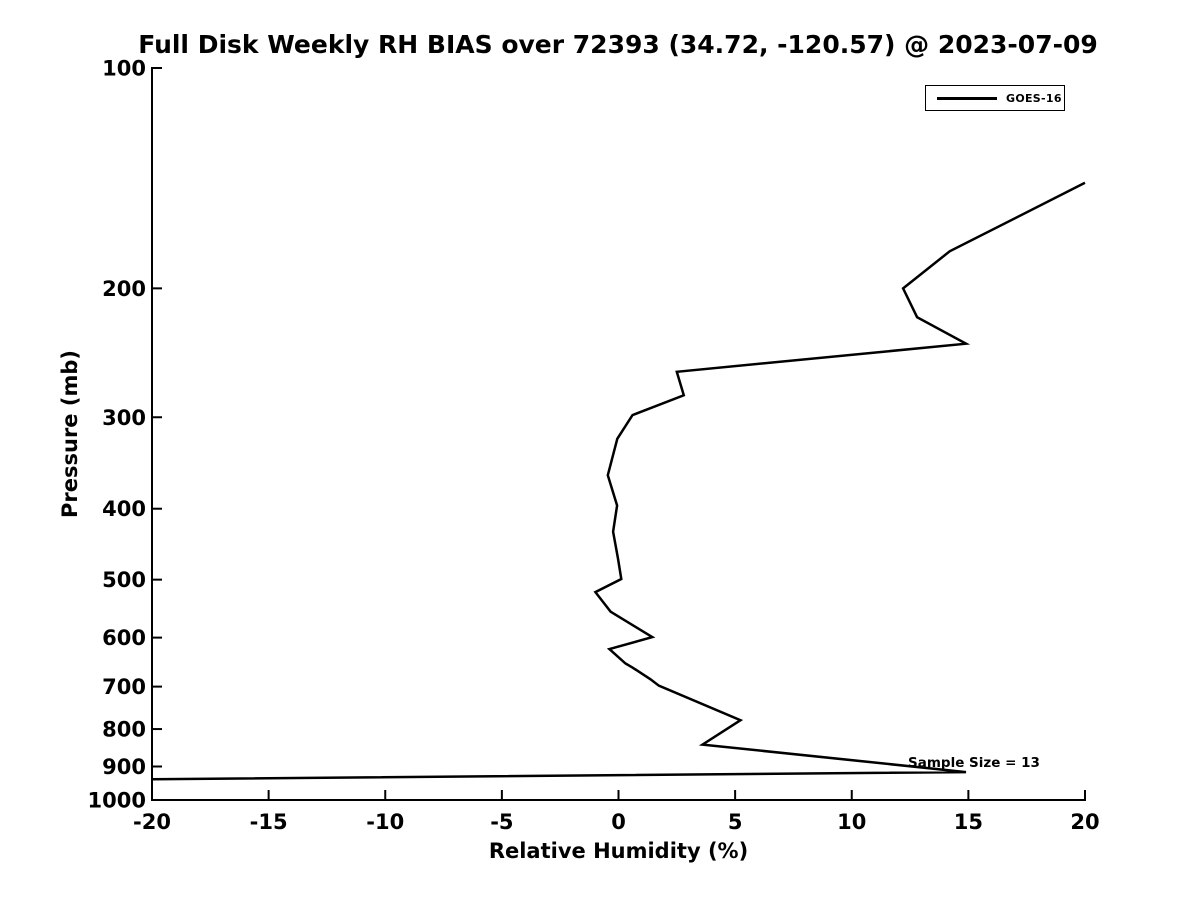  What do you see at coordinates (152, 822) in the screenshot?
I see `x-tick-label: -20` at bounding box center [152, 822].